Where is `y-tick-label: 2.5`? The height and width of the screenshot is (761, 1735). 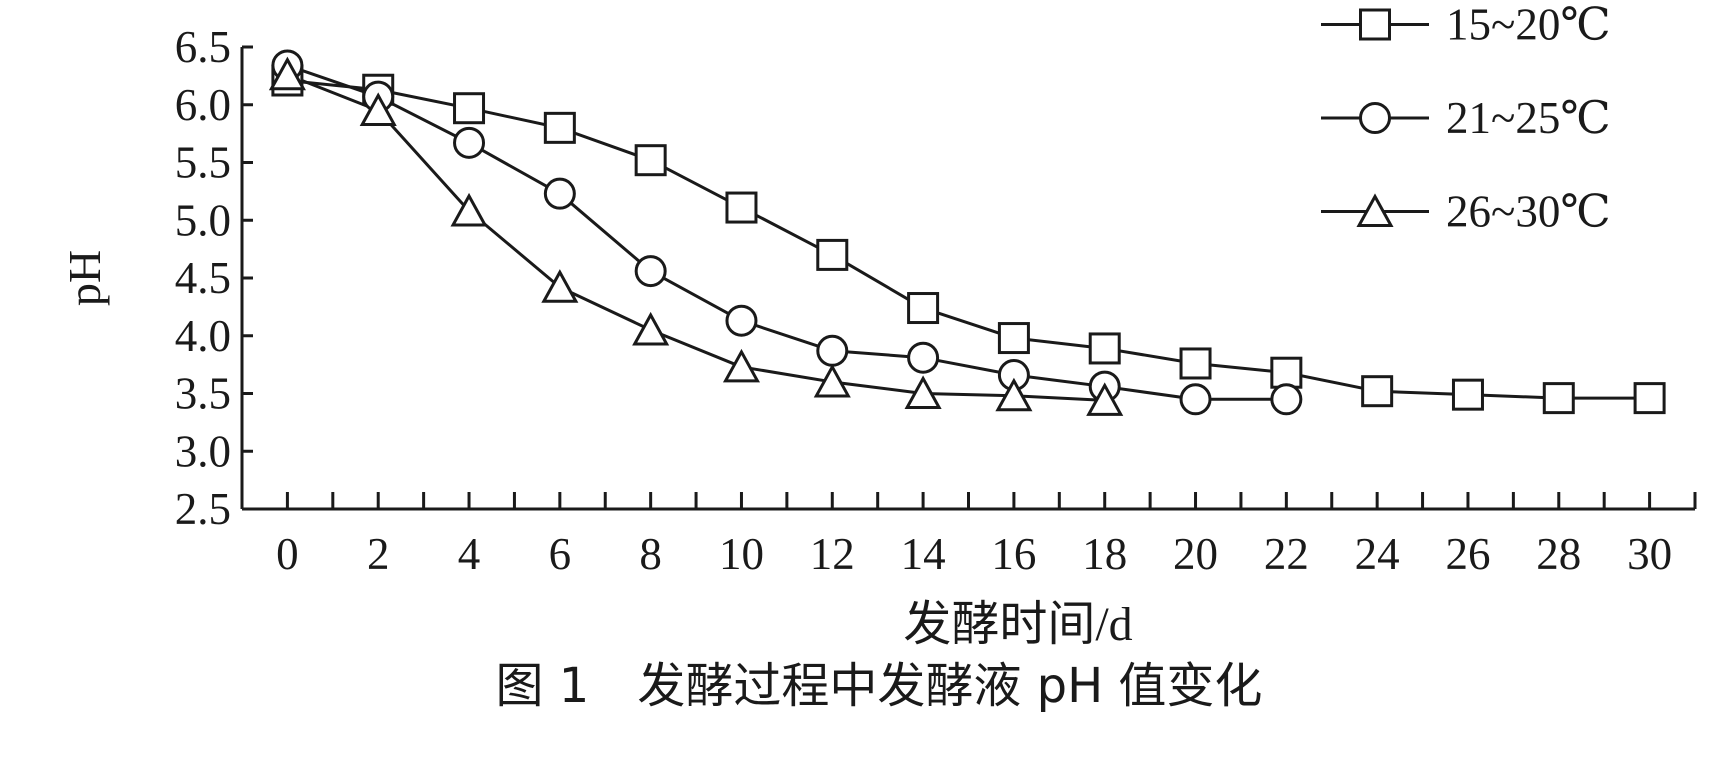
y-tick-label: 2.5 is located at coordinates (203, 509).